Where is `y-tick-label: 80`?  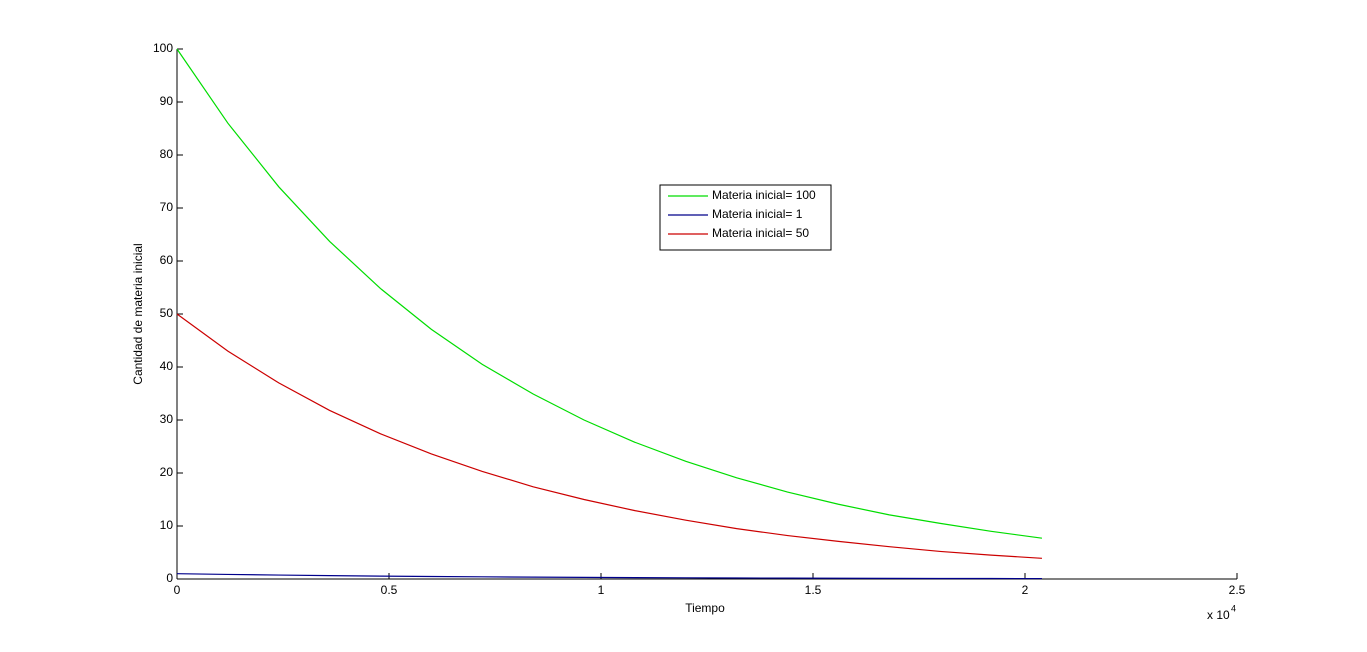
y-tick-label: 80 is located at coordinates (167, 154).